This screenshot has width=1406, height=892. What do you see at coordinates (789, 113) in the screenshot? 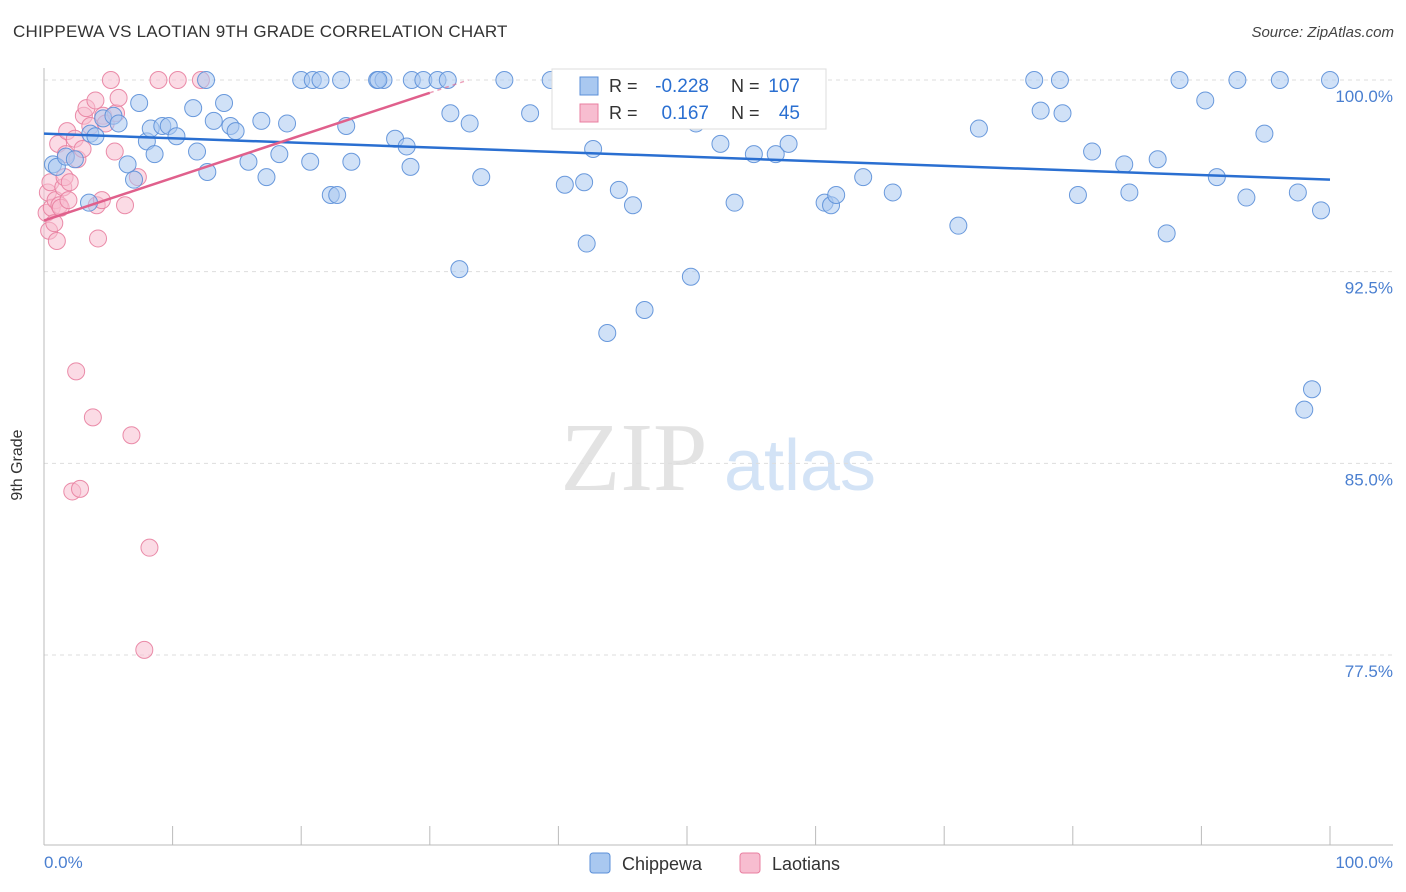
I see `stats-n-value-laotians: 45` at bounding box center [789, 113].